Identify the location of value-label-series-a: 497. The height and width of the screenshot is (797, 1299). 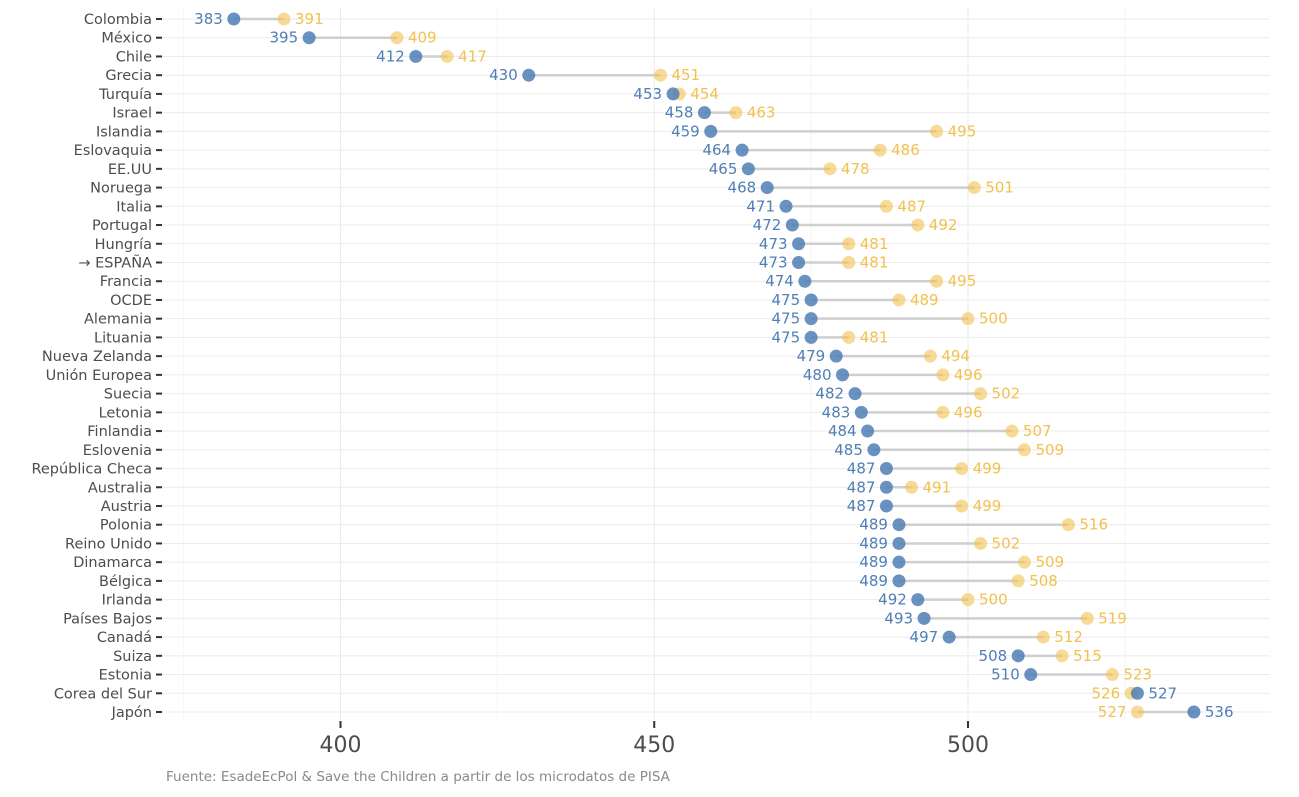
(924, 637).